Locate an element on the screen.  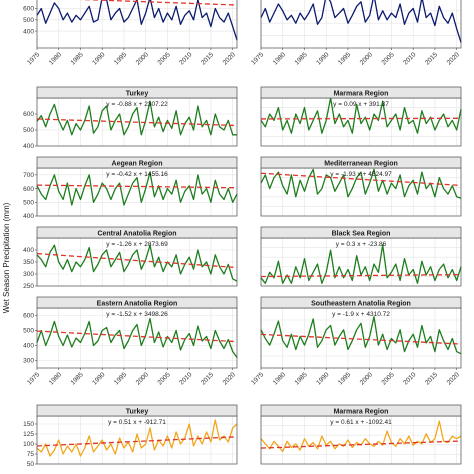
panel-title: Central Anatolia Region is located at coordinates (136, 233).